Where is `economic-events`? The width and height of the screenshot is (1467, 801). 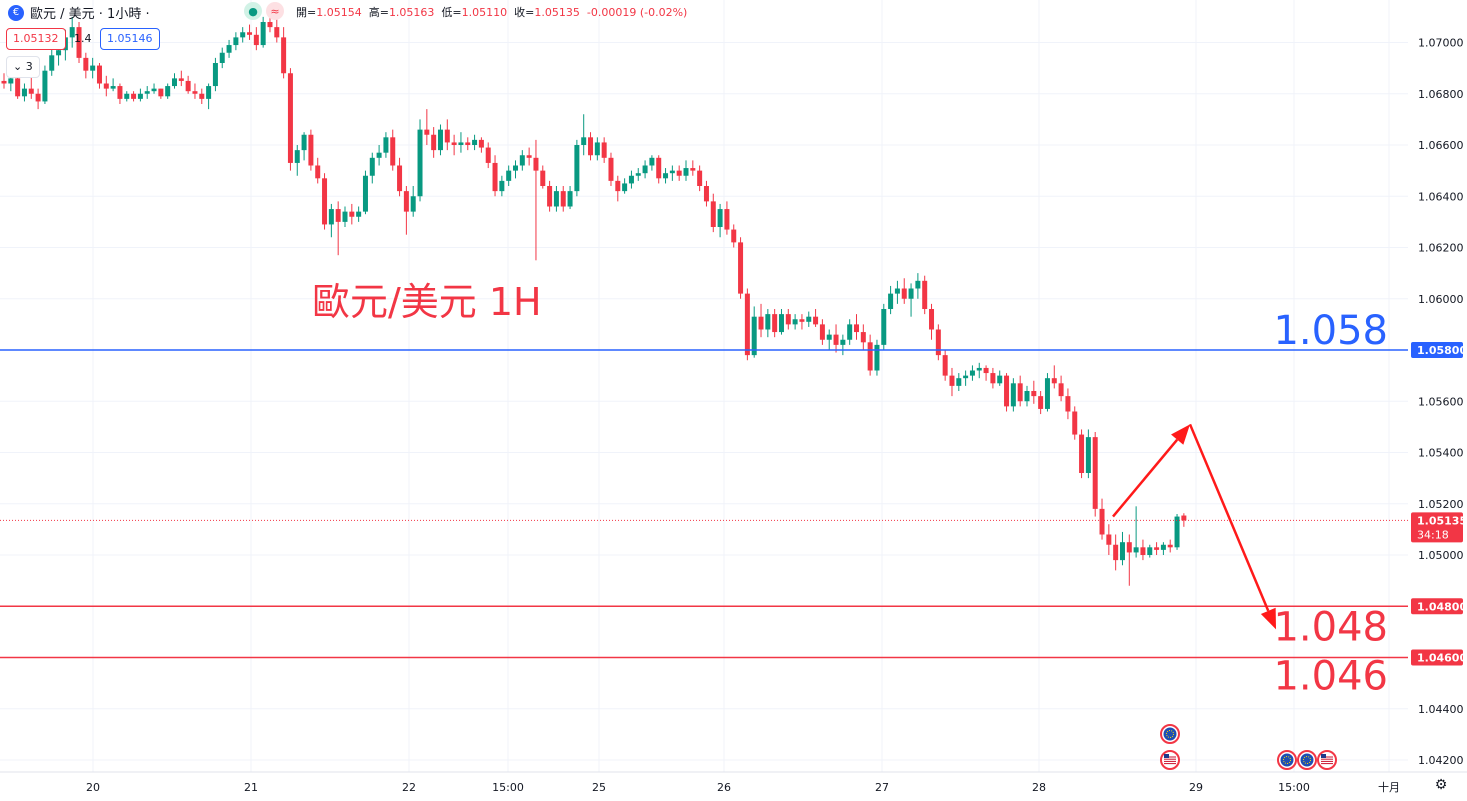
economic-events is located at coordinates (1248, 747).